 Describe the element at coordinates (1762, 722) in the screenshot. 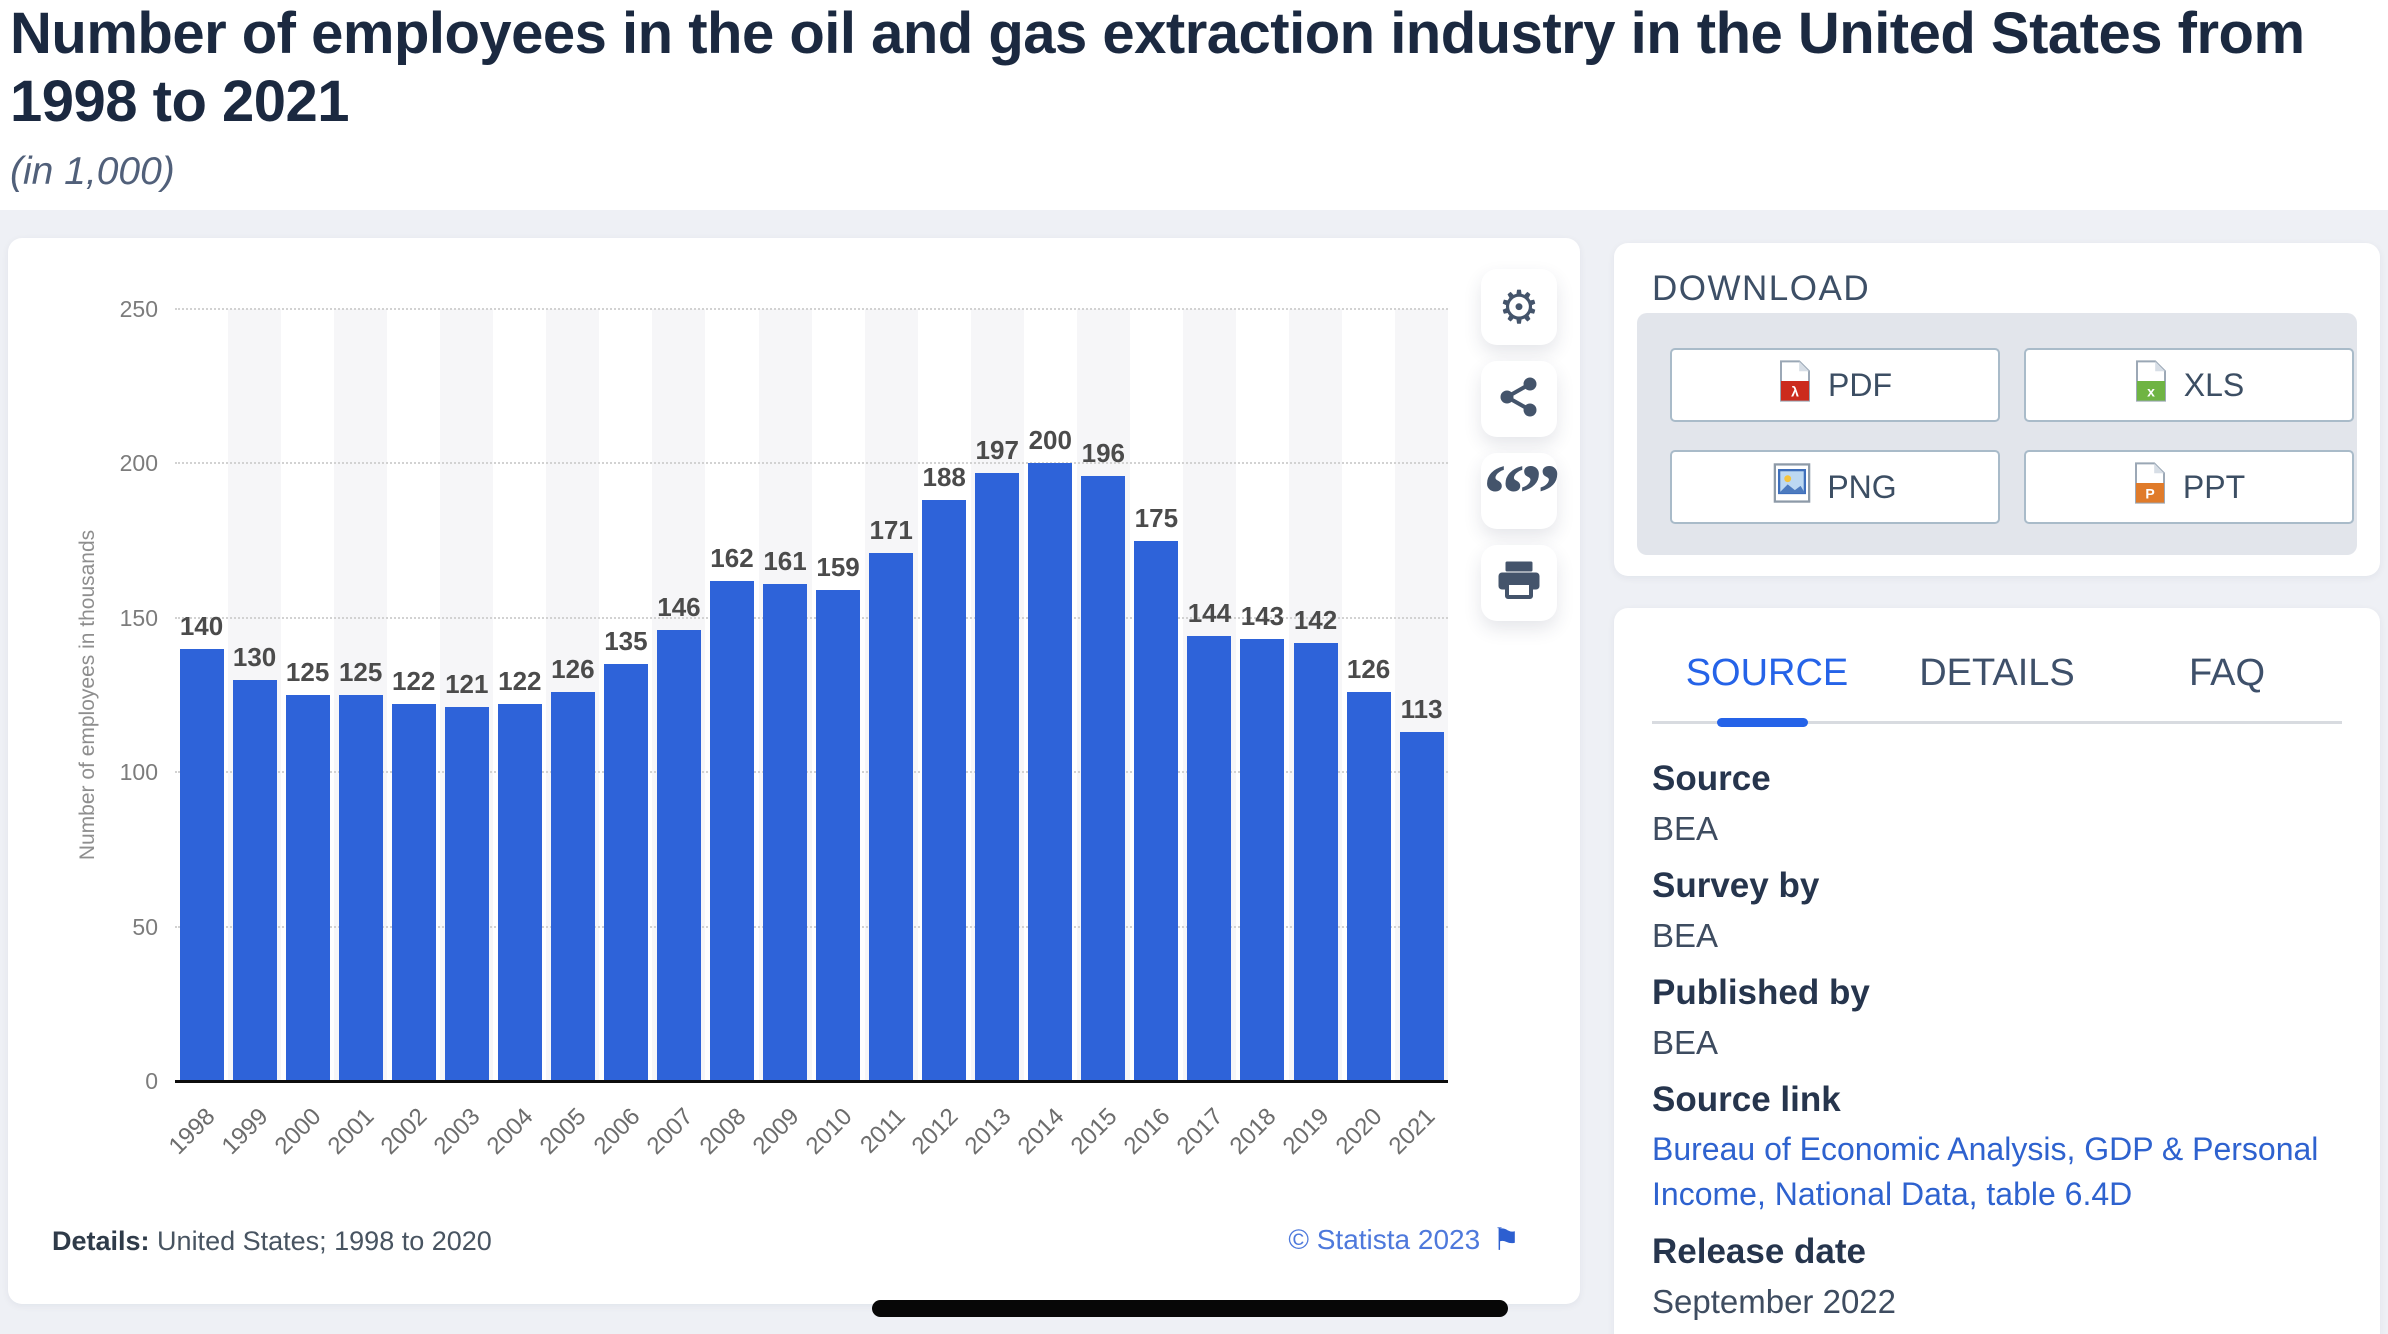

I see `active-tab-indicator` at that location.